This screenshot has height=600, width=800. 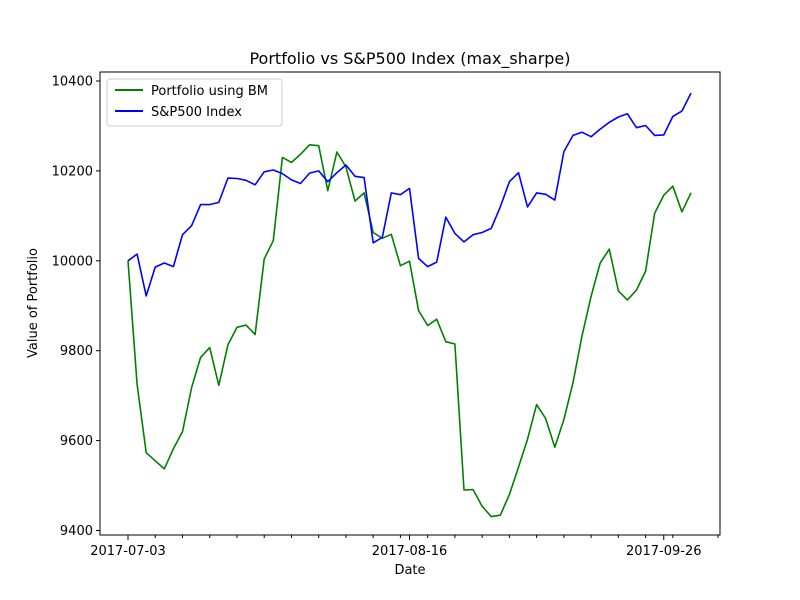 I want to click on legend-box, so click(x=194, y=102).